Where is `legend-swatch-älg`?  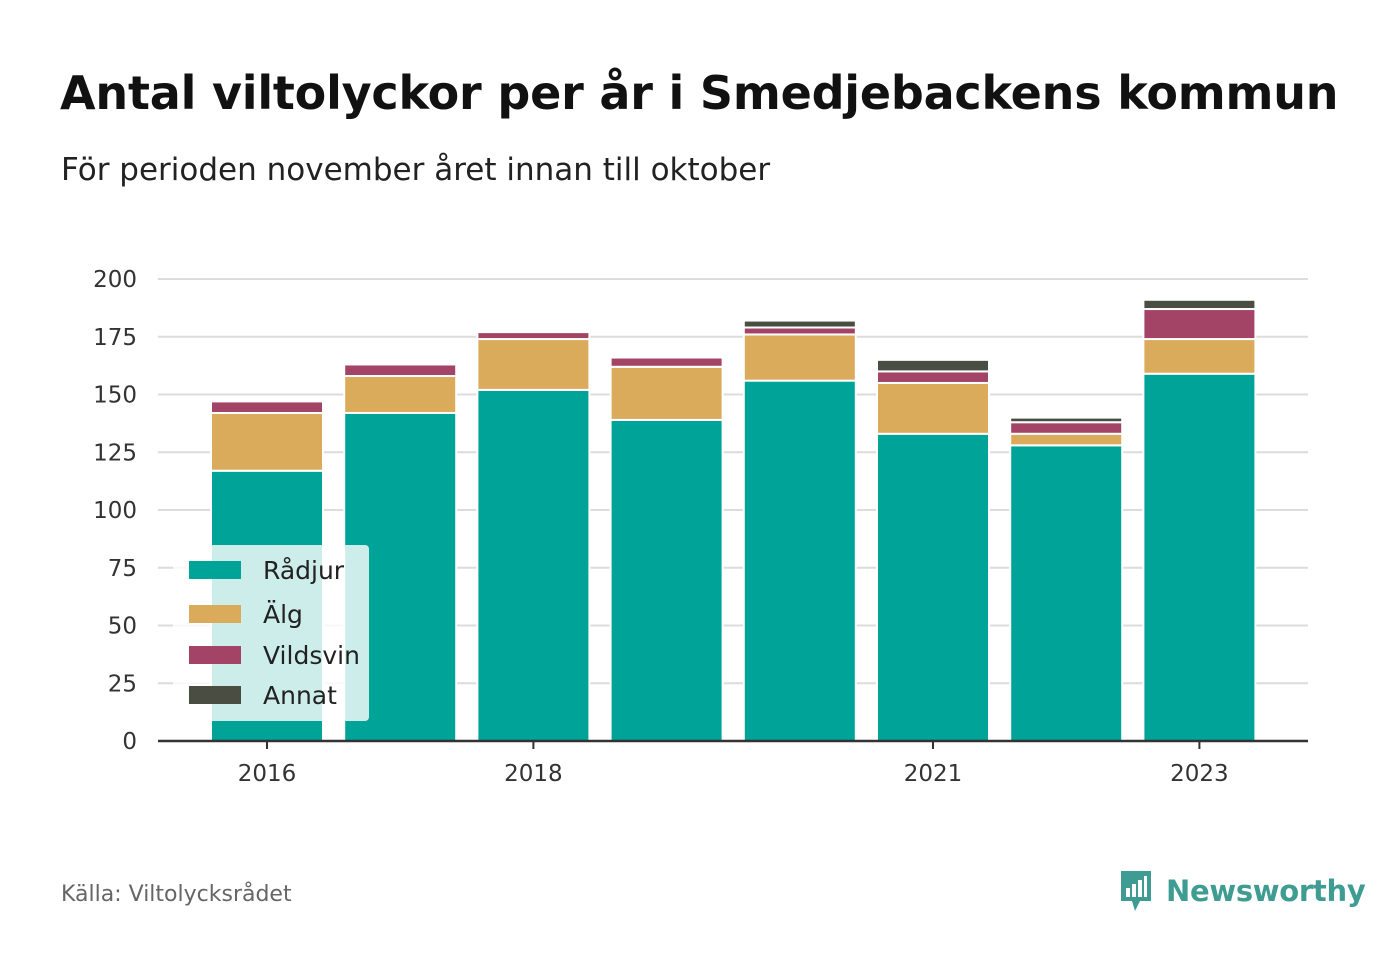
legend-swatch-älg is located at coordinates (215, 614).